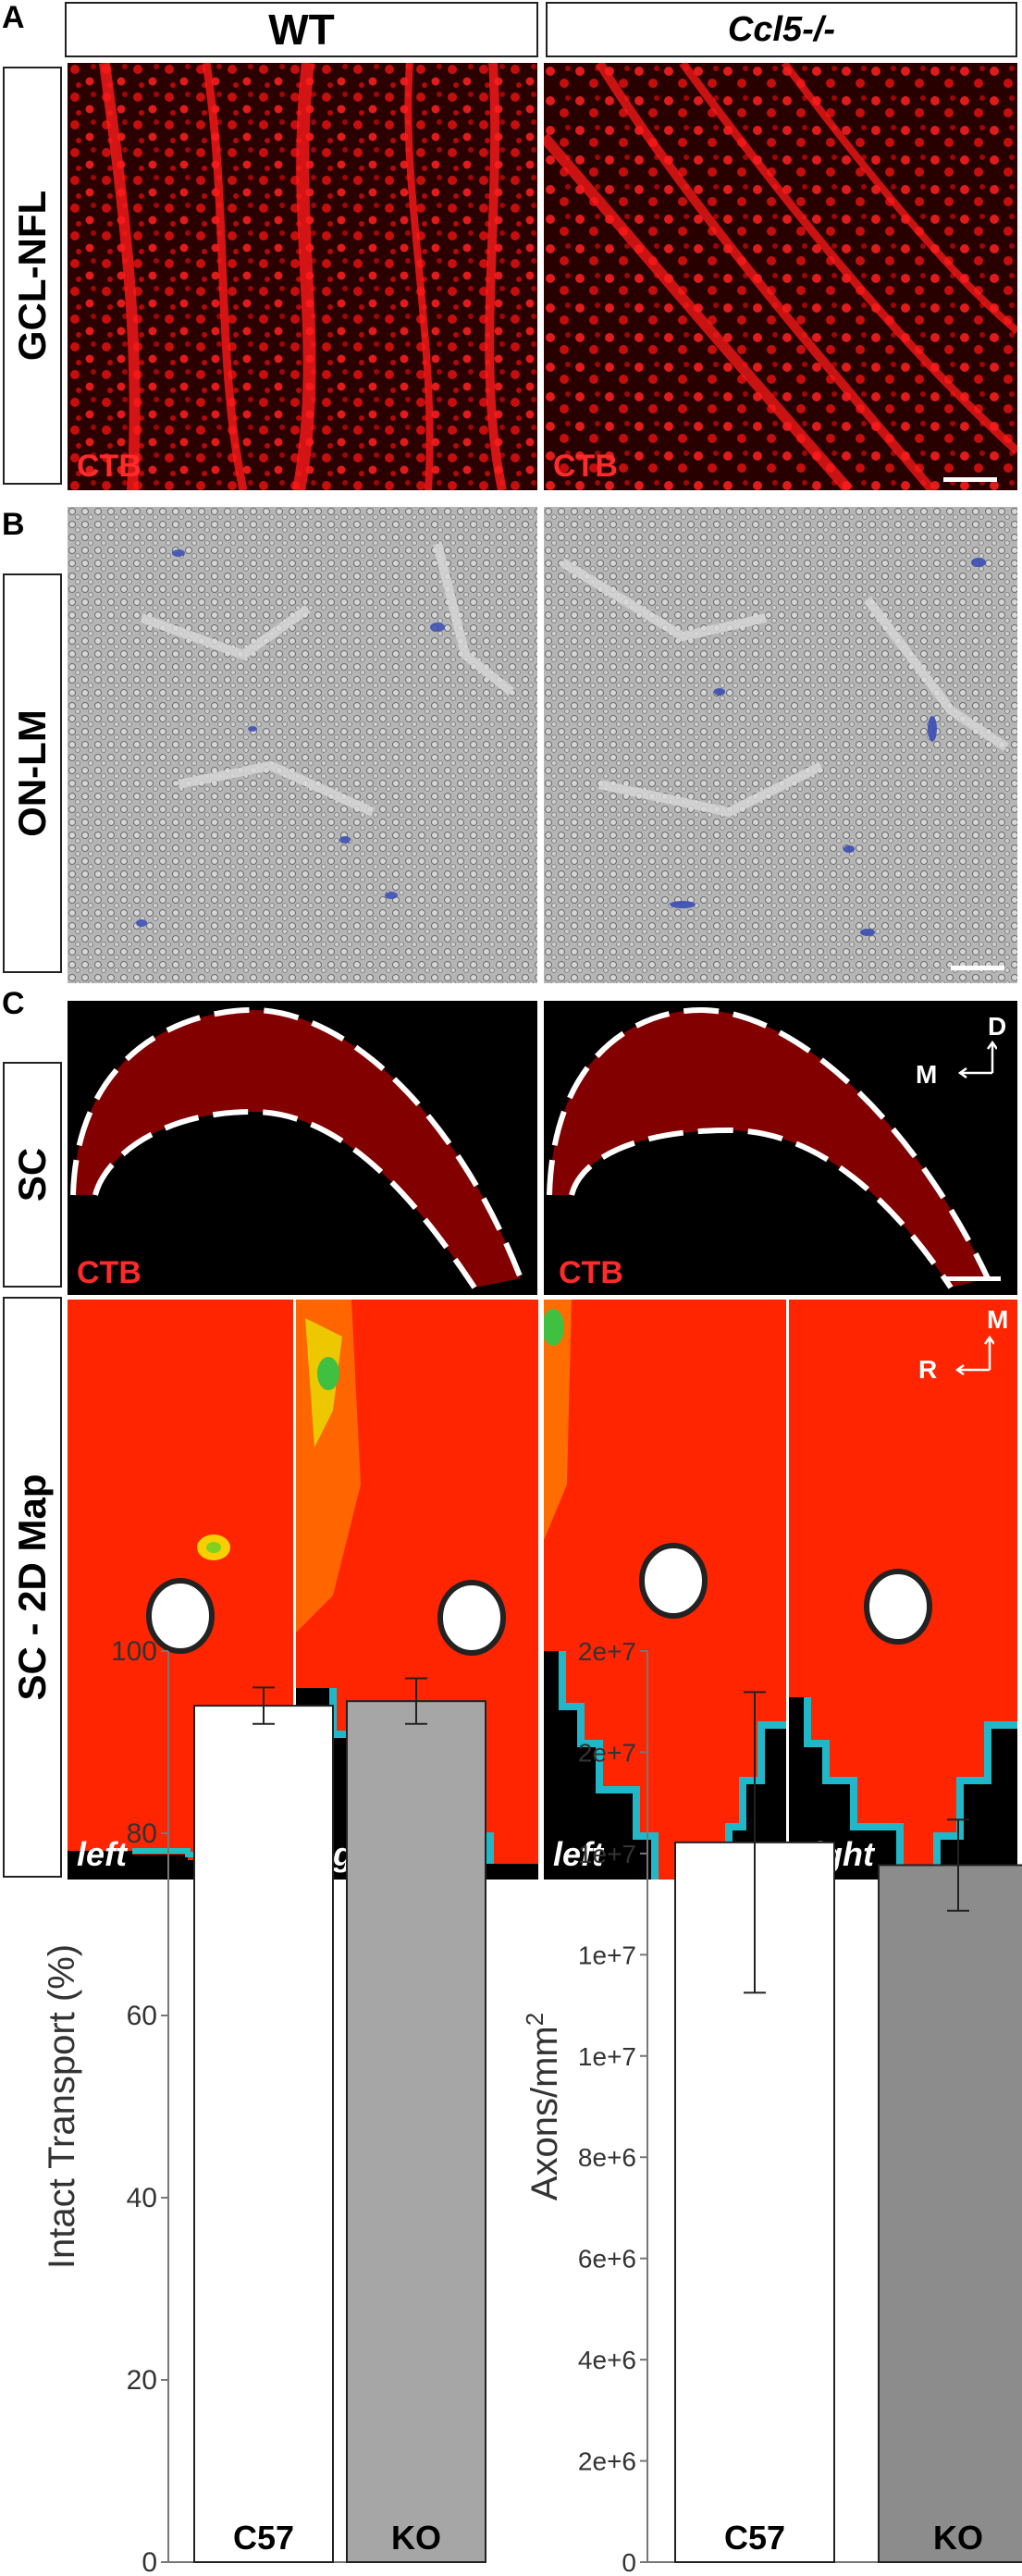 The height and width of the screenshot is (2576, 1022). What do you see at coordinates (142, 2016) in the screenshot?
I see `chart-d-tick-label: 60` at bounding box center [142, 2016].